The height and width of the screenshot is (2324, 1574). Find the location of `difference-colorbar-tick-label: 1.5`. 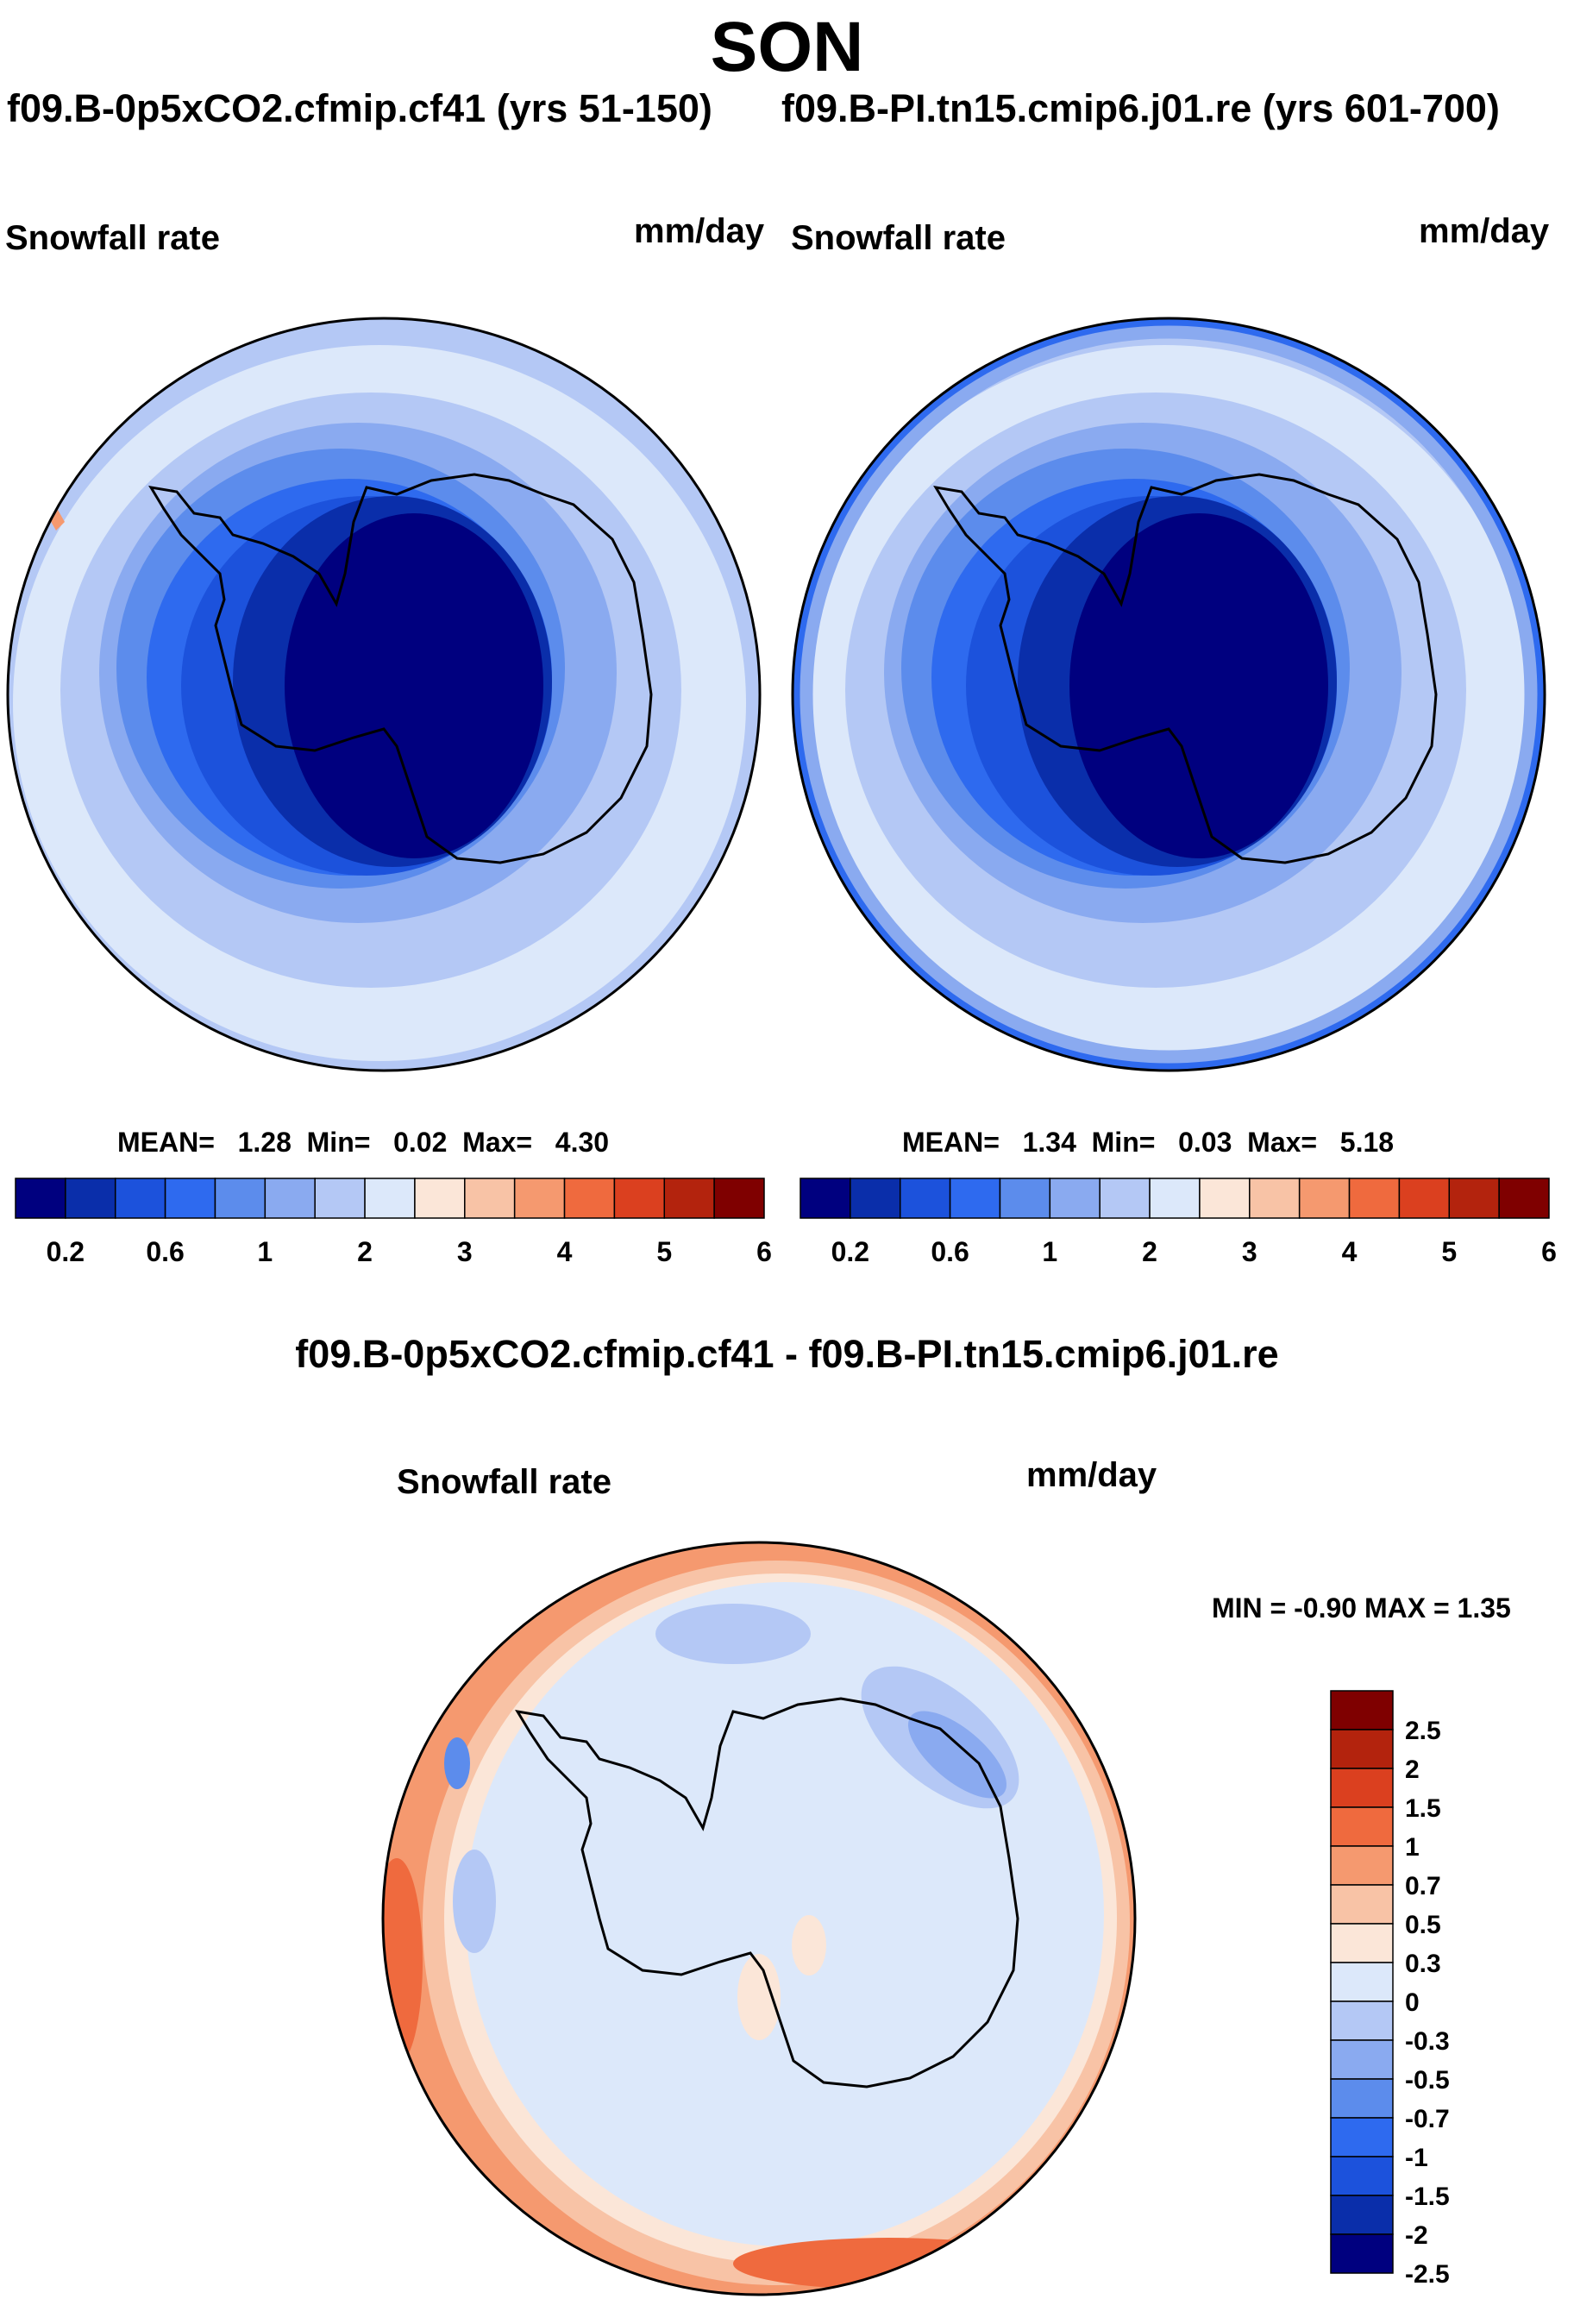

difference-colorbar-tick-label: 1.5 is located at coordinates (1423, 1808).